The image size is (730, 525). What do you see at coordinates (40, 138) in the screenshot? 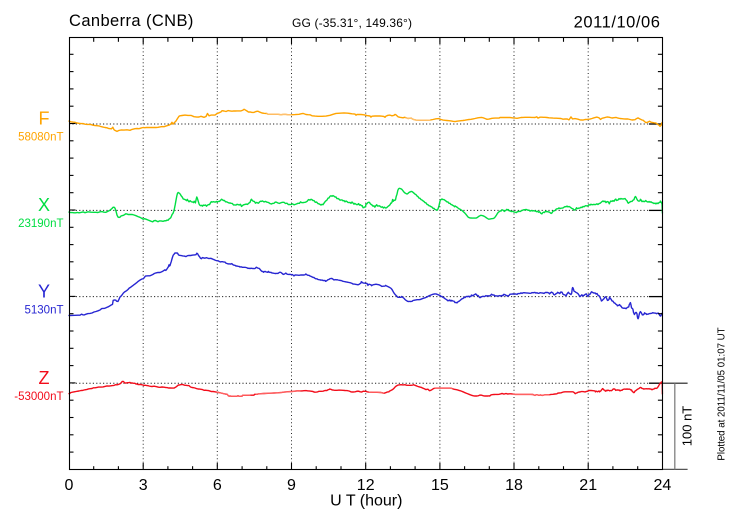
I see `svg-text: 58080nT` at bounding box center [40, 138].